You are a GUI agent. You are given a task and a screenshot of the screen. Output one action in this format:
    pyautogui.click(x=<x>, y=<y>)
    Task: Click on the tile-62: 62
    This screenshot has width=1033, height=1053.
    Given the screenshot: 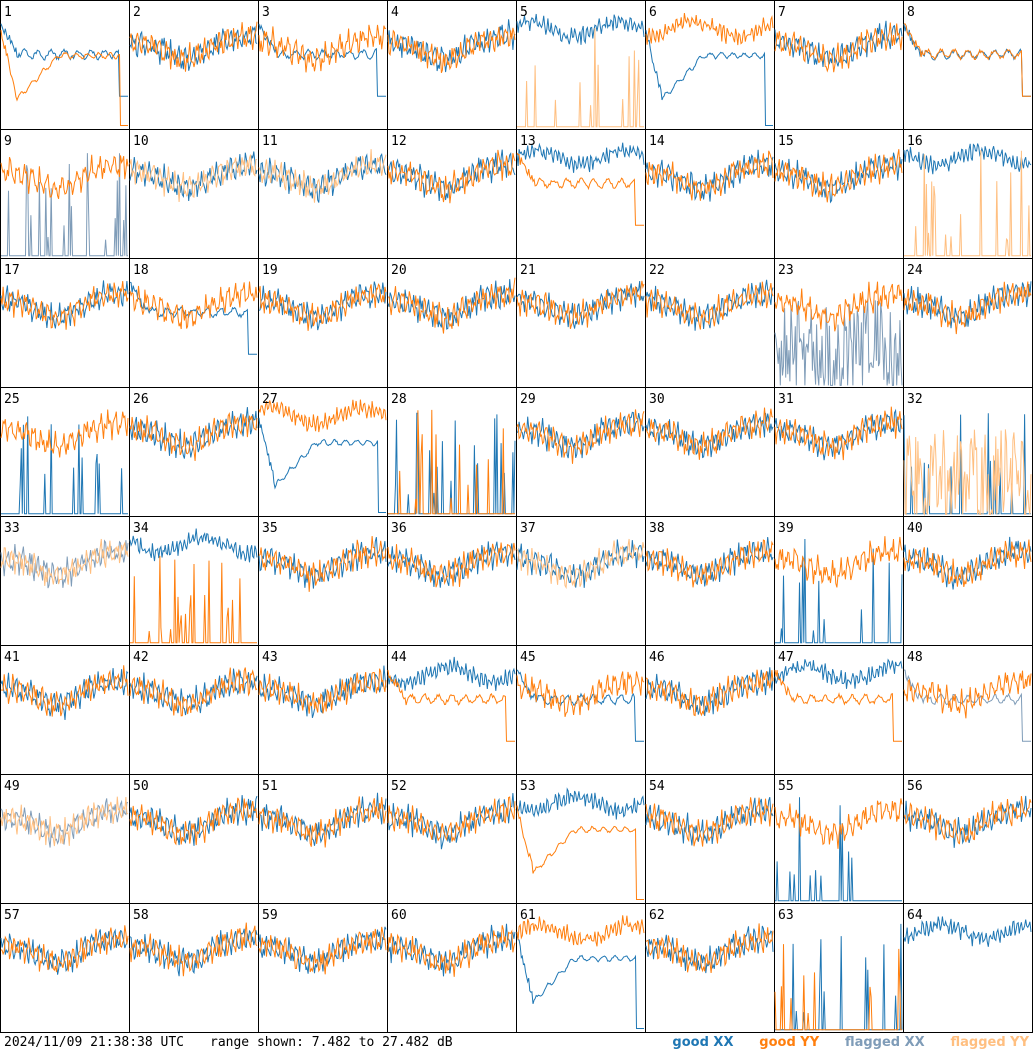 What is the action you would take?
    pyautogui.click(x=710, y=968)
    